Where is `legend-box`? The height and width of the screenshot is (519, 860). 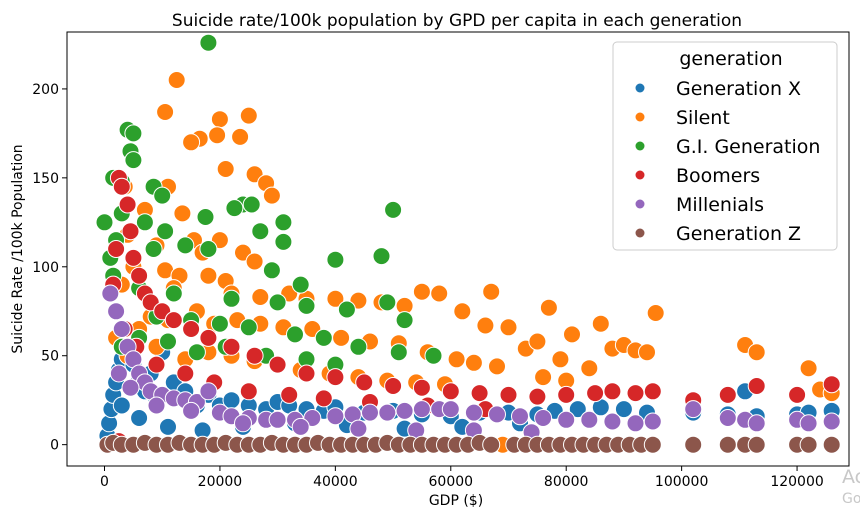 legend-box is located at coordinates (725, 146).